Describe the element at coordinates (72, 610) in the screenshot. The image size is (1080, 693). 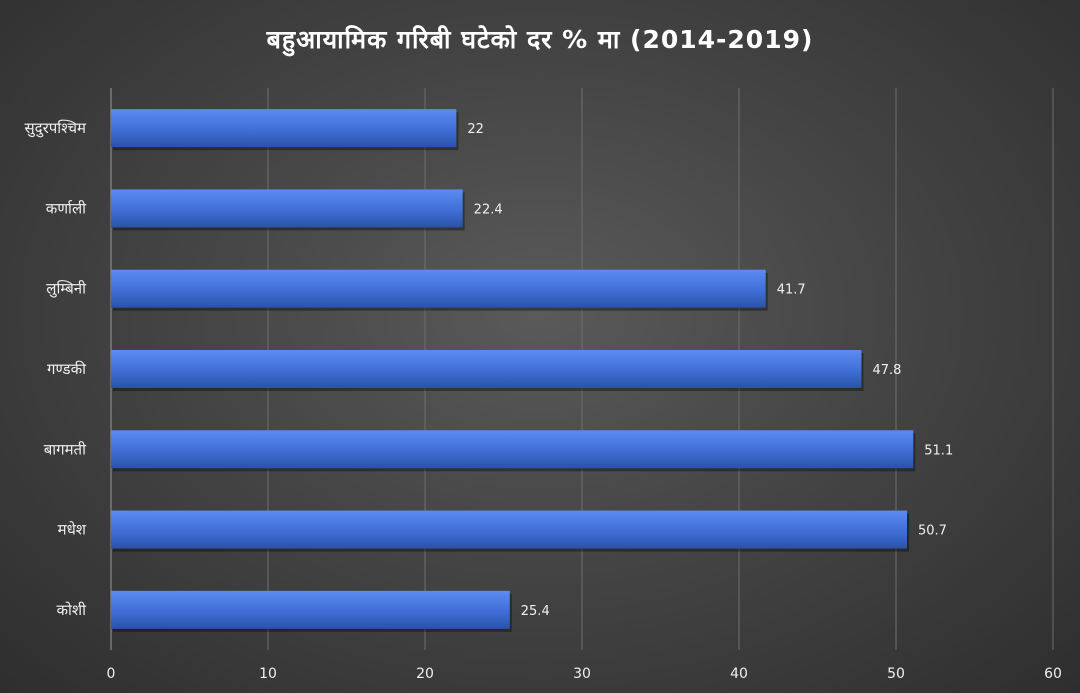
I see `category-label-6: कोशी` at that location.